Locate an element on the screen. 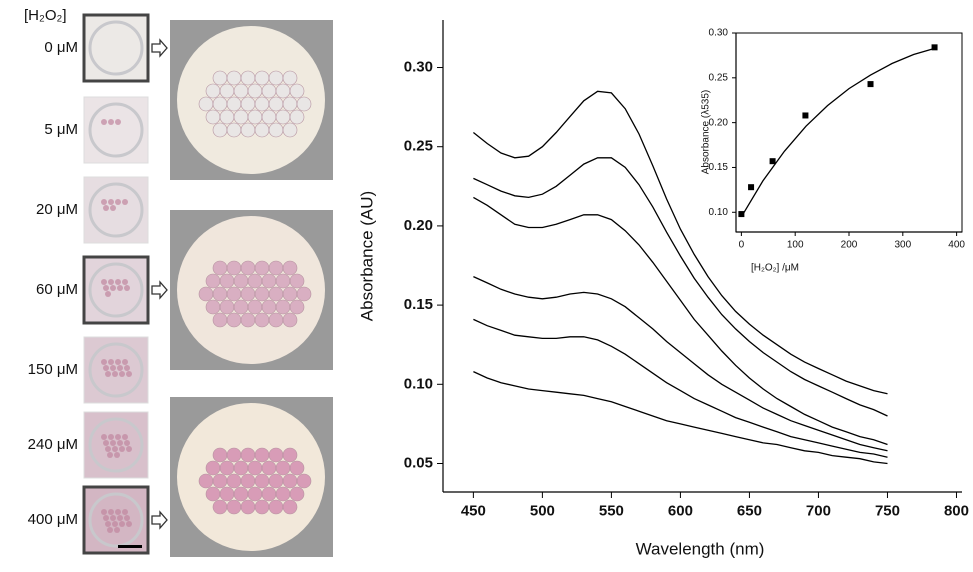 The image size is (973, 572). y-tick-label: 0.20 is located at coordinates (719, 122).